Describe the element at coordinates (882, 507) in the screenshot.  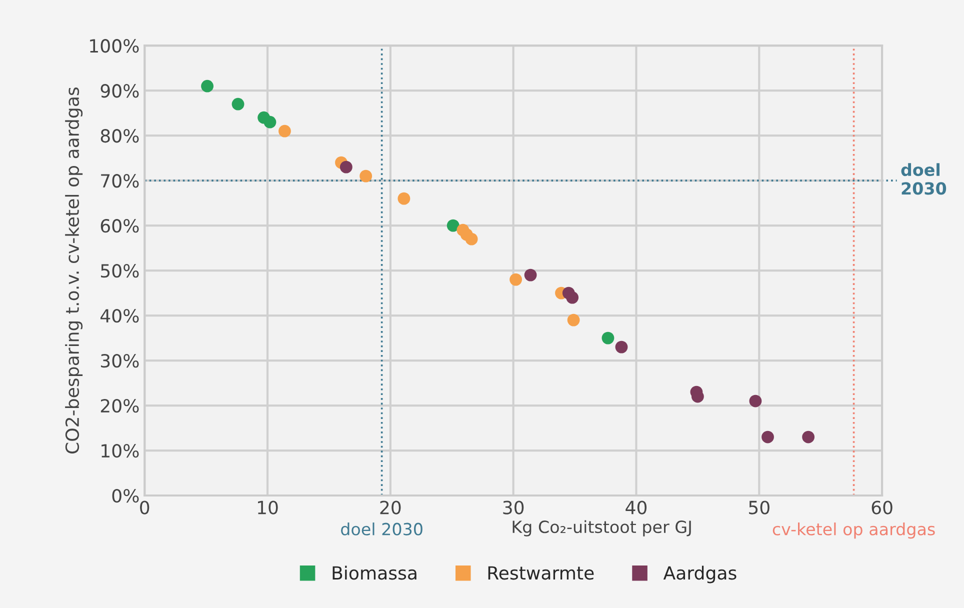
I see `x-tick-label: 60` at that location.